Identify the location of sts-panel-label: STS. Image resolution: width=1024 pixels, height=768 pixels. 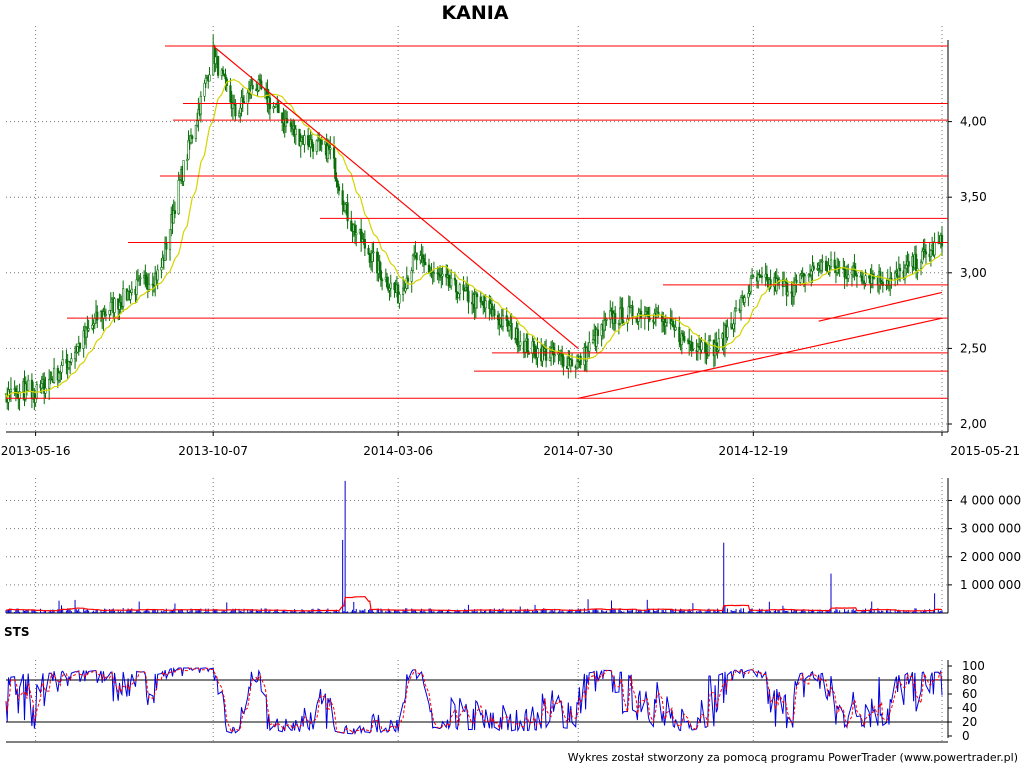
(17, 632).